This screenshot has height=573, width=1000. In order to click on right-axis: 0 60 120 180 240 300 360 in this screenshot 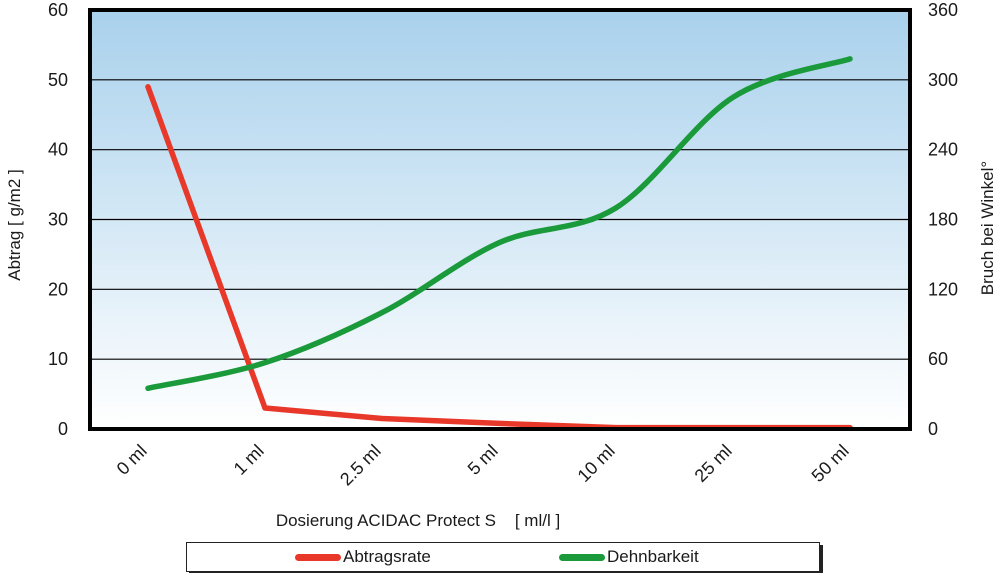, I will do `click(943, 219)`.